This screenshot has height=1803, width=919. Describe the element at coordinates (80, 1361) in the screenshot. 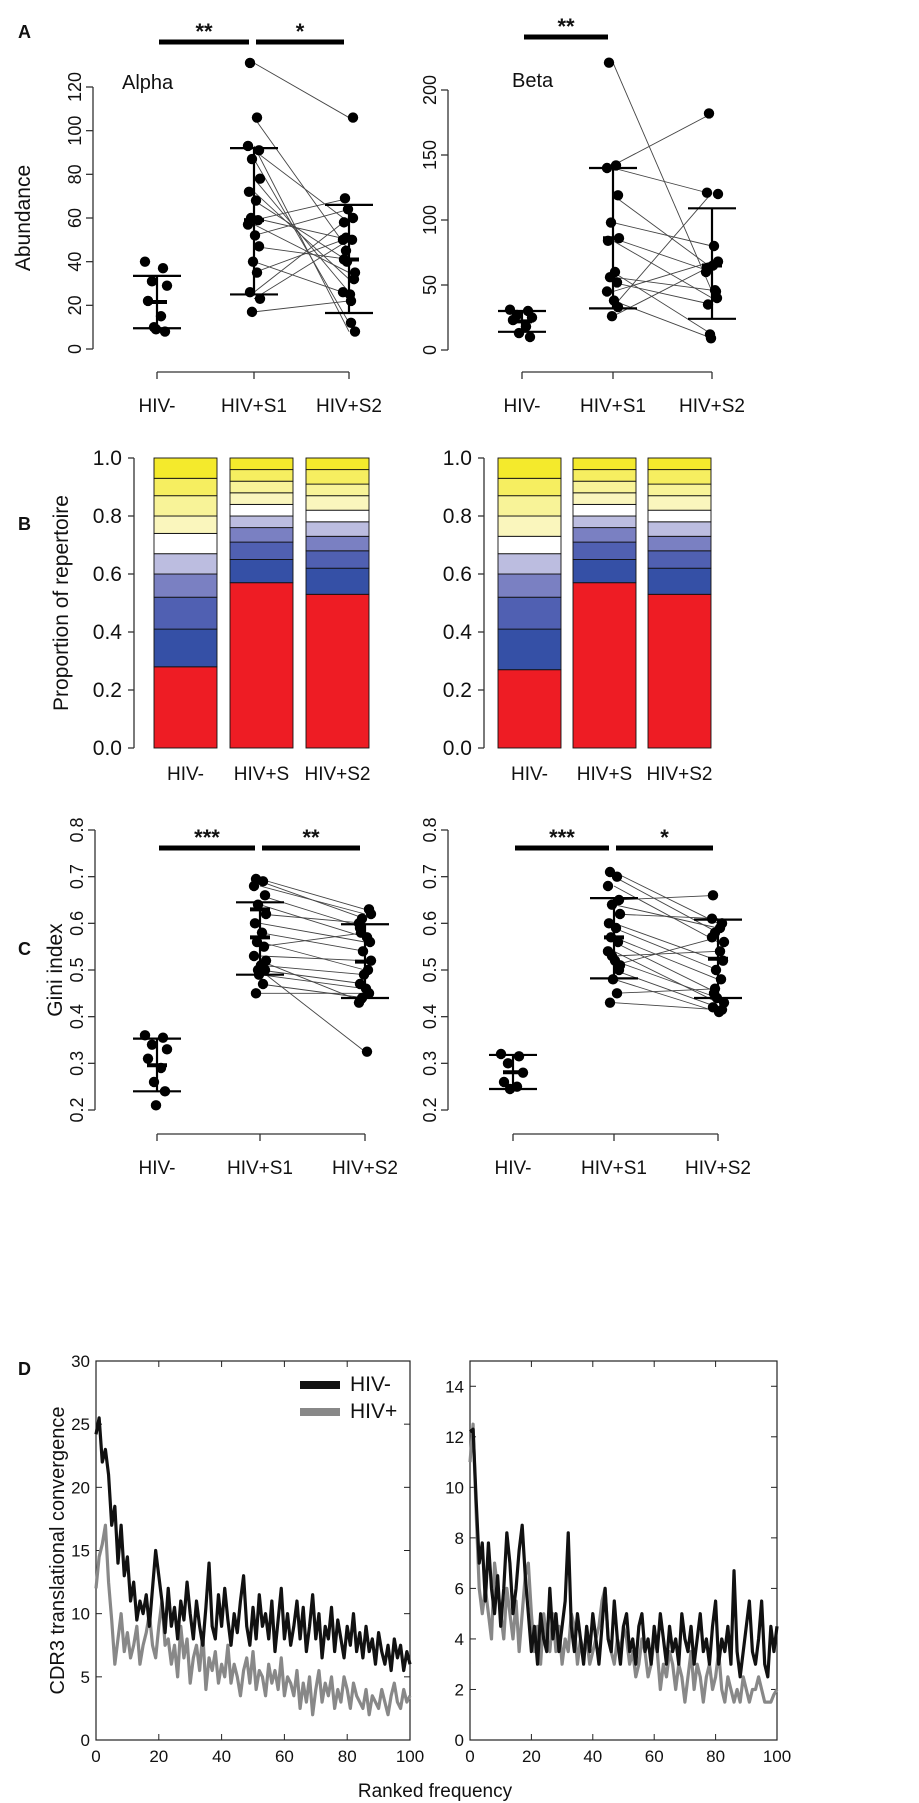

I see `y-tick-label: 30` at that location.